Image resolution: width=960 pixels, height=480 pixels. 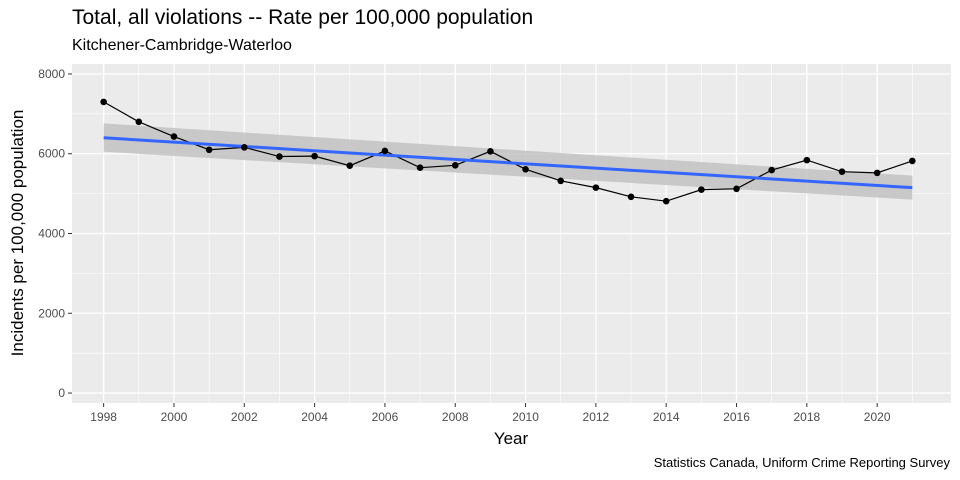 I want to click on x-tick-label: 2018, so click(x=806, y=417).